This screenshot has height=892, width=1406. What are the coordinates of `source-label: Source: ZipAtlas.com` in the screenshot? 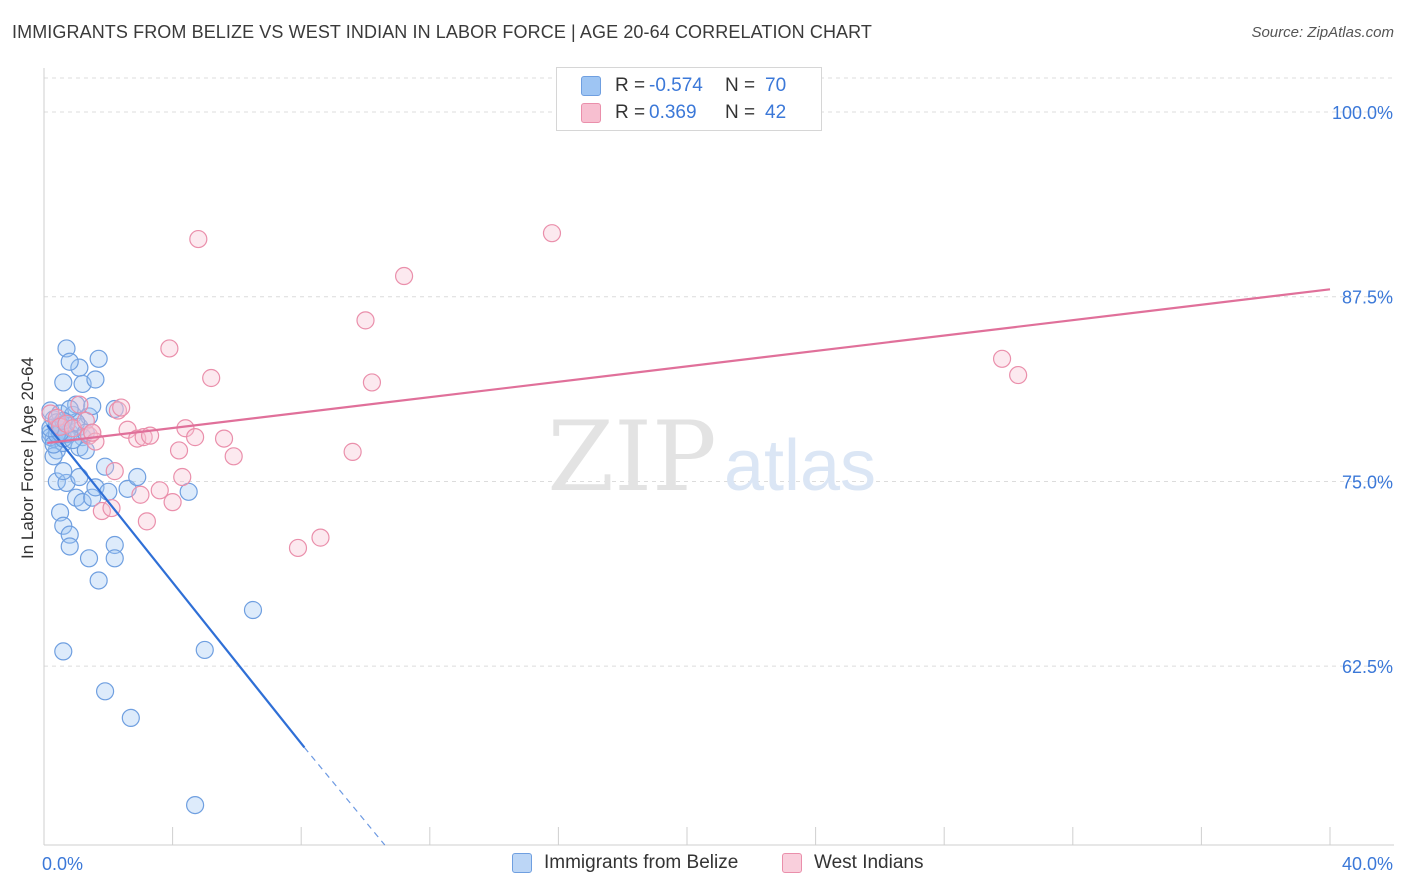 It's located at (1322, 32).